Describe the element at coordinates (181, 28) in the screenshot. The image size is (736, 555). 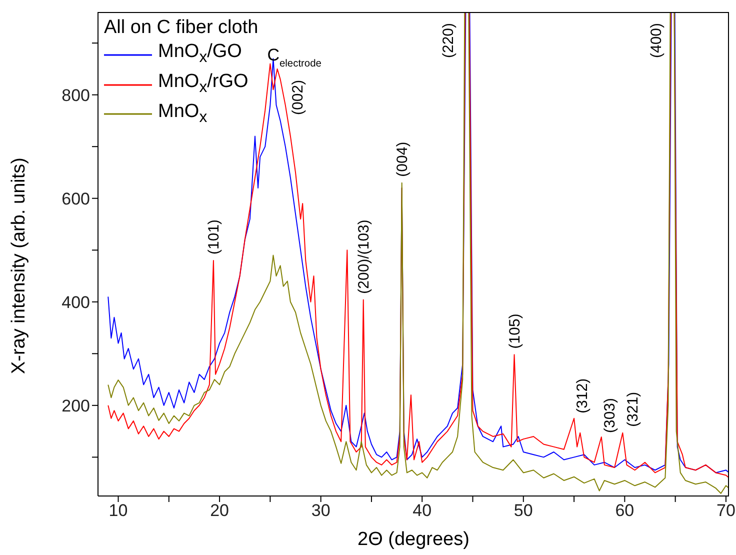
I see `legend-title: All on C fiber cloth` at that location.